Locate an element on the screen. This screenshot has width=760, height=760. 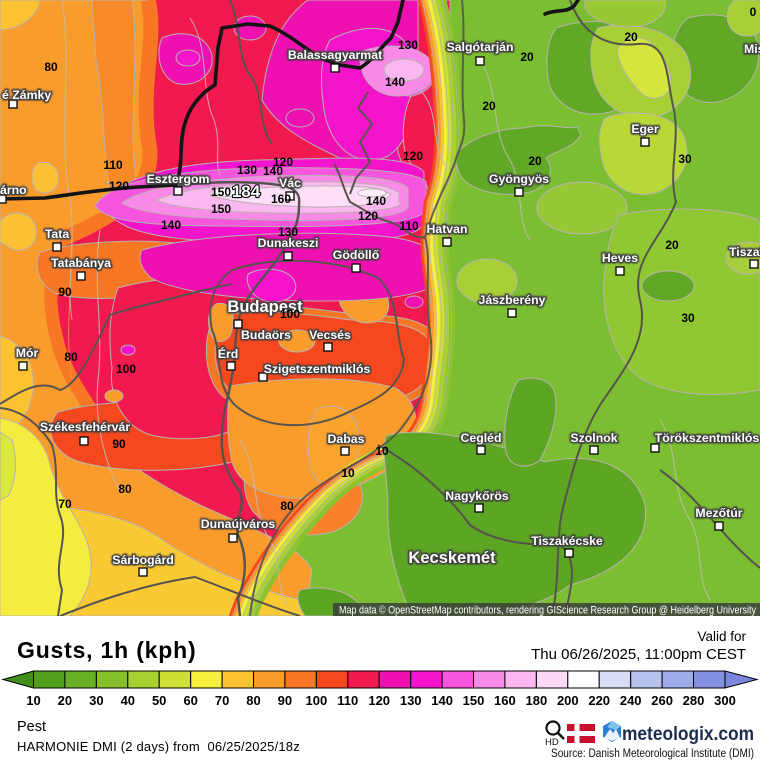
svg-text: Pest is located at coordinates (31, 727).